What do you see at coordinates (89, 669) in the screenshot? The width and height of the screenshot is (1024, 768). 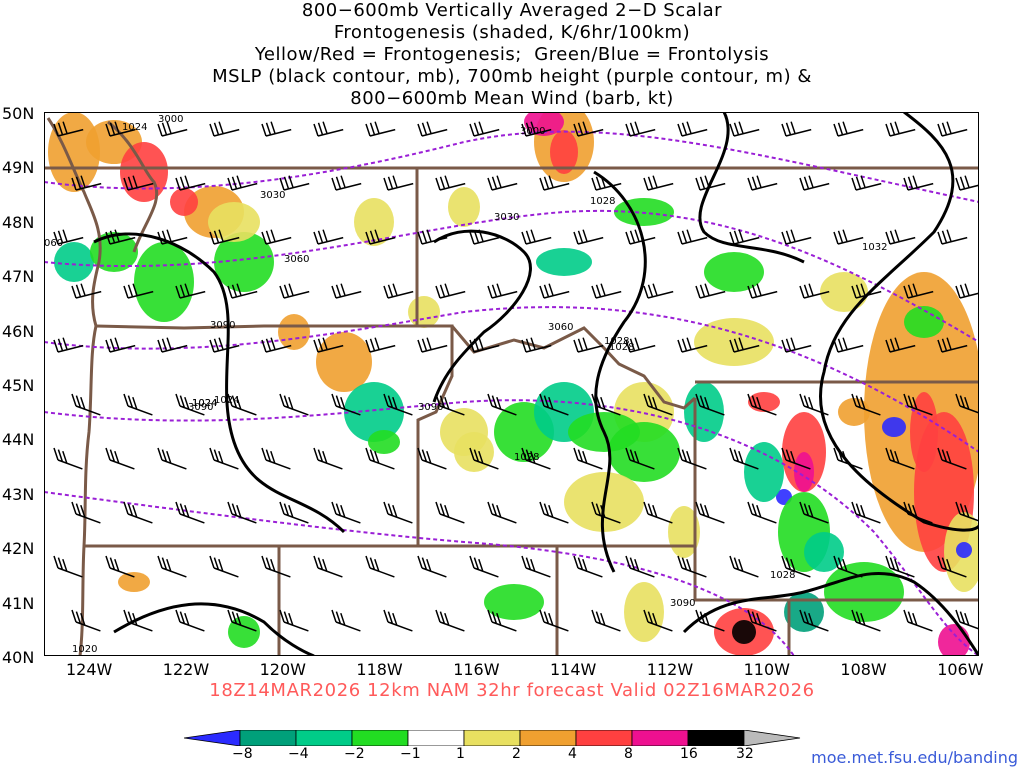 I see `lon-label-124w: 124W` at bounding box center [89, 669].